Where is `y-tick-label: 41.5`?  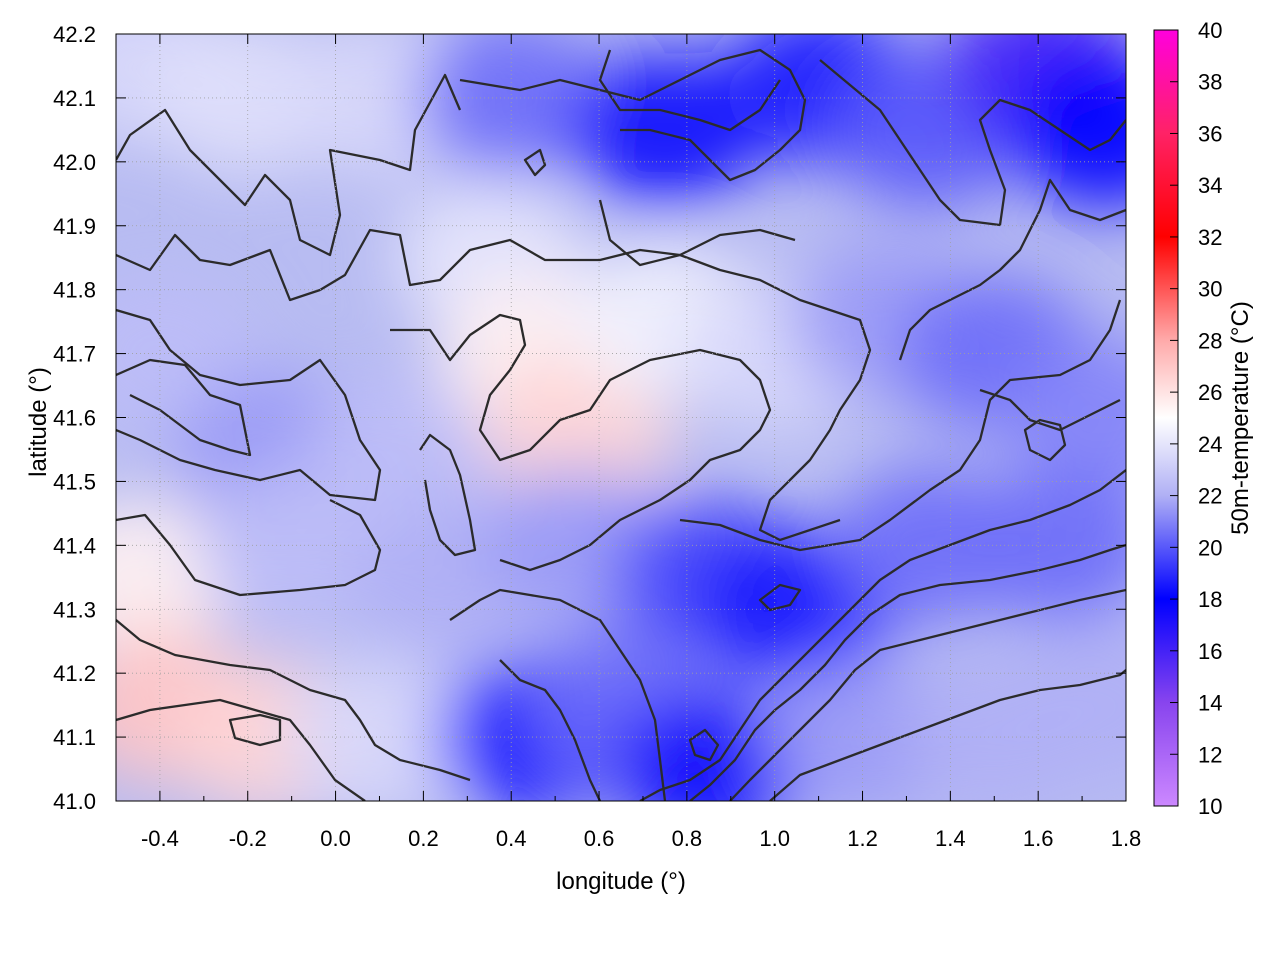
y-tick-label: 41.5 is located at coordinates (74, 481).